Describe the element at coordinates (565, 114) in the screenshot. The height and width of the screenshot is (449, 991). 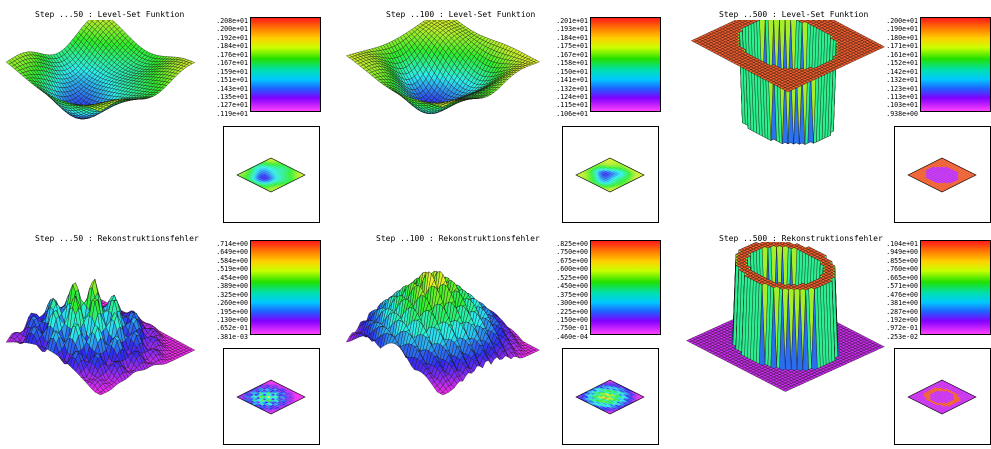
I see `scale-label: .106e+01` at that location.